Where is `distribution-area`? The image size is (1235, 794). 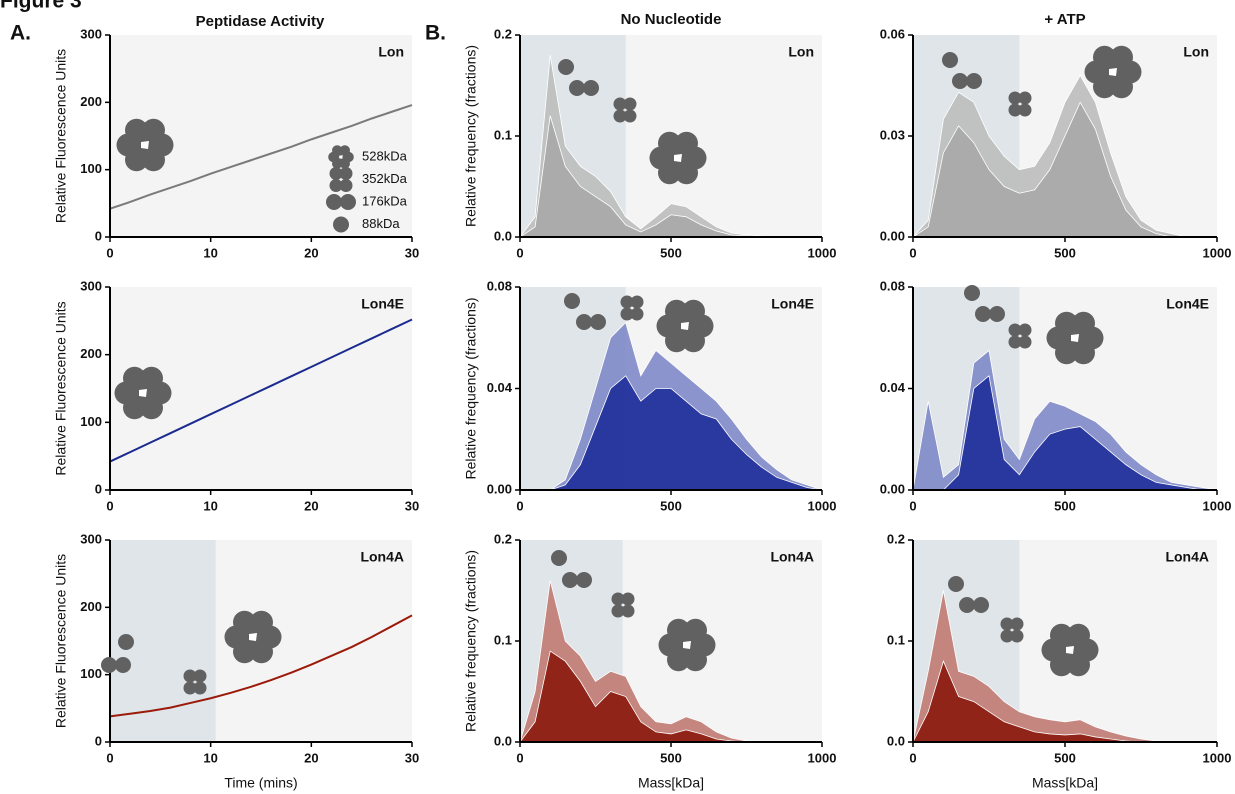 distribution-area is located at coordinates (671, 433).